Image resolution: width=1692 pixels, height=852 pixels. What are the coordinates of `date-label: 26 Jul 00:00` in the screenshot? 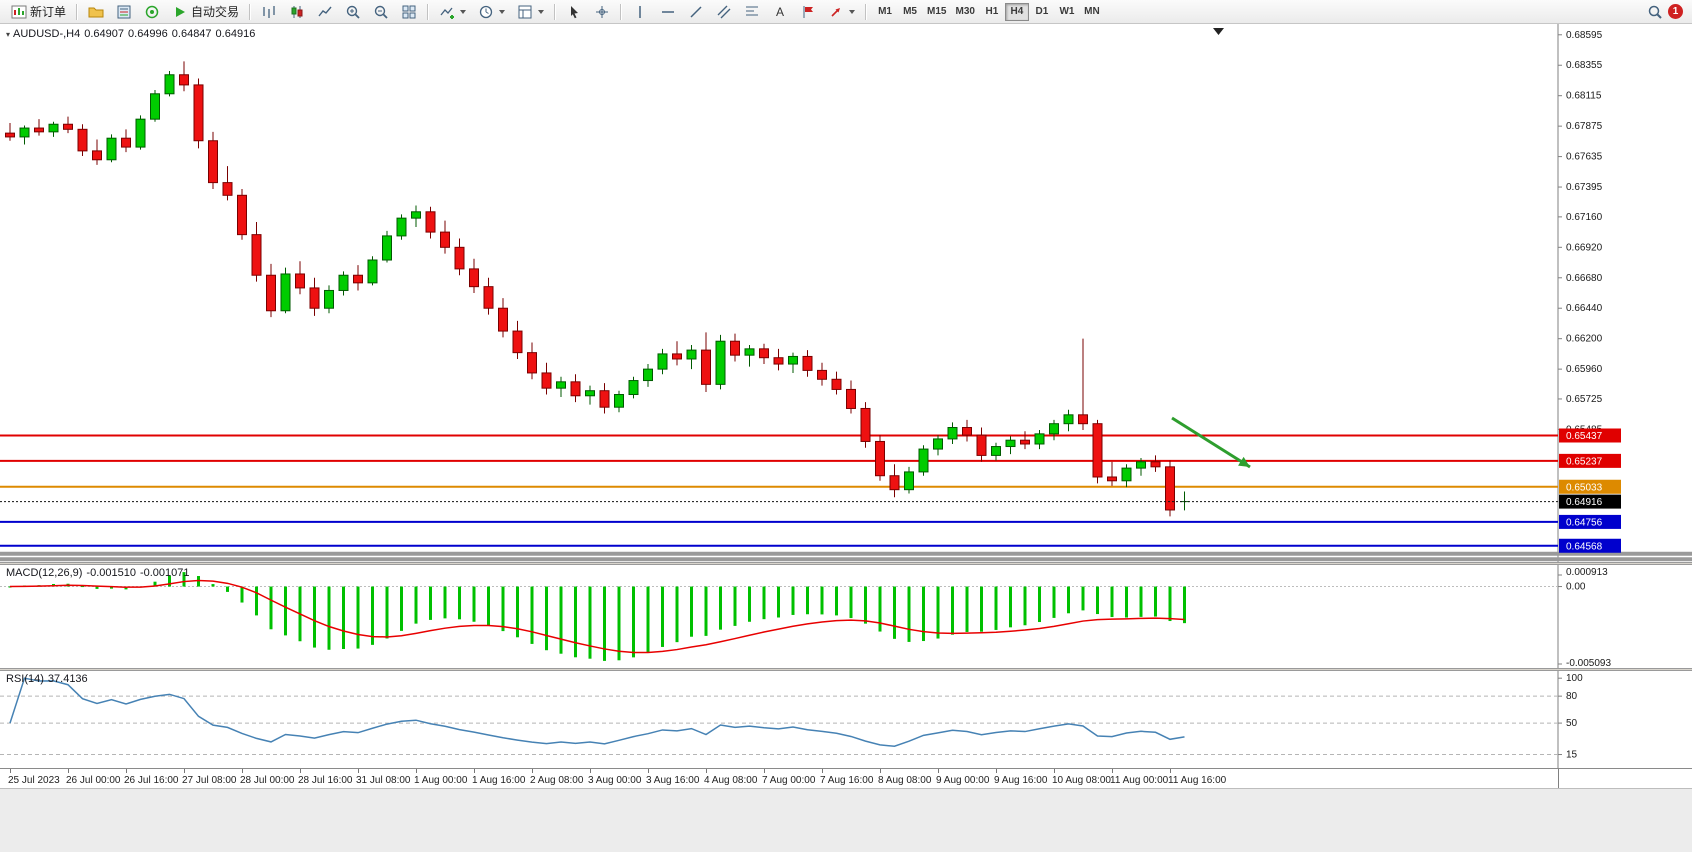 It's located at (93, 780).